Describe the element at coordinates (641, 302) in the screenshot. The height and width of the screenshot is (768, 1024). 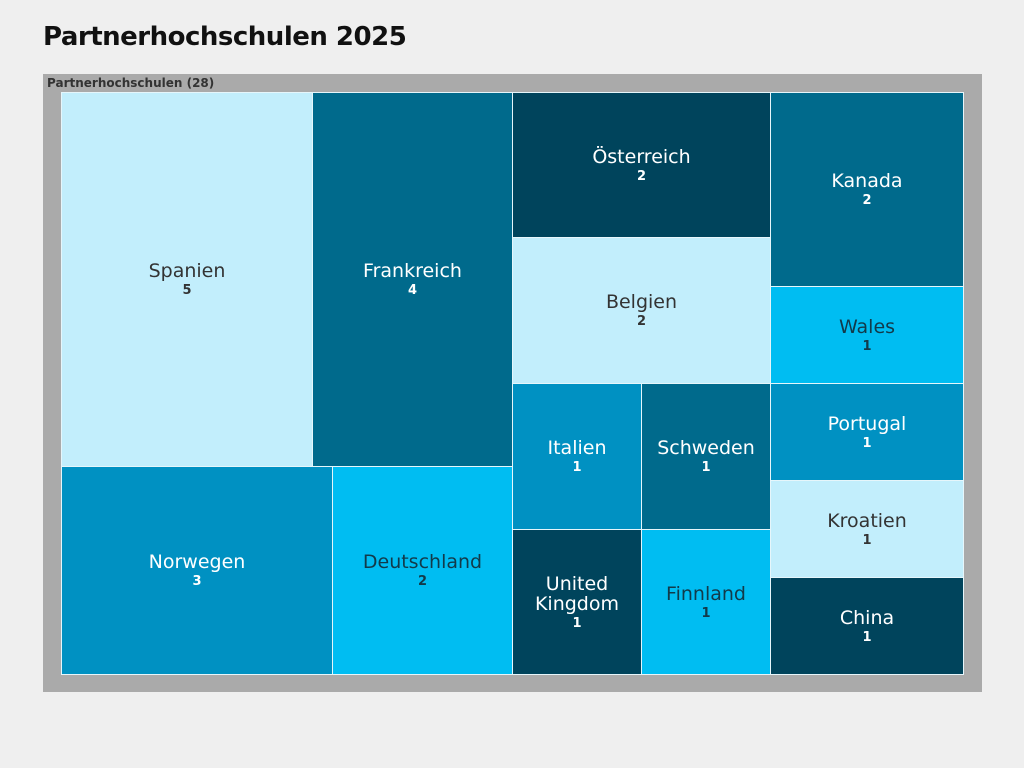
I see `cell-label: Belgien` at that location.